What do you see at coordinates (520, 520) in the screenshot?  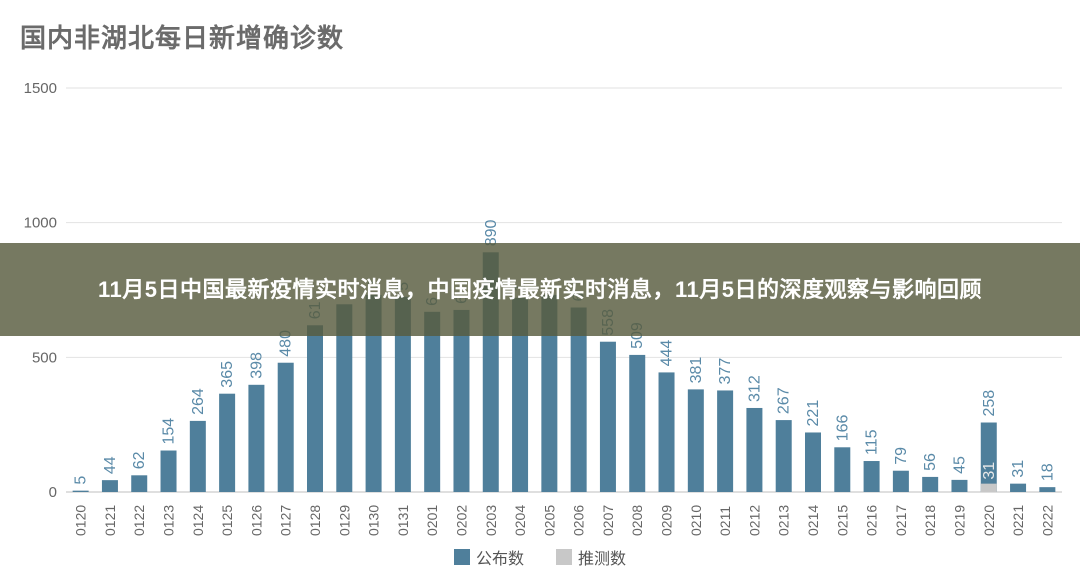 I see `x-tick-label: 0204` at bounding box center [520, 520].